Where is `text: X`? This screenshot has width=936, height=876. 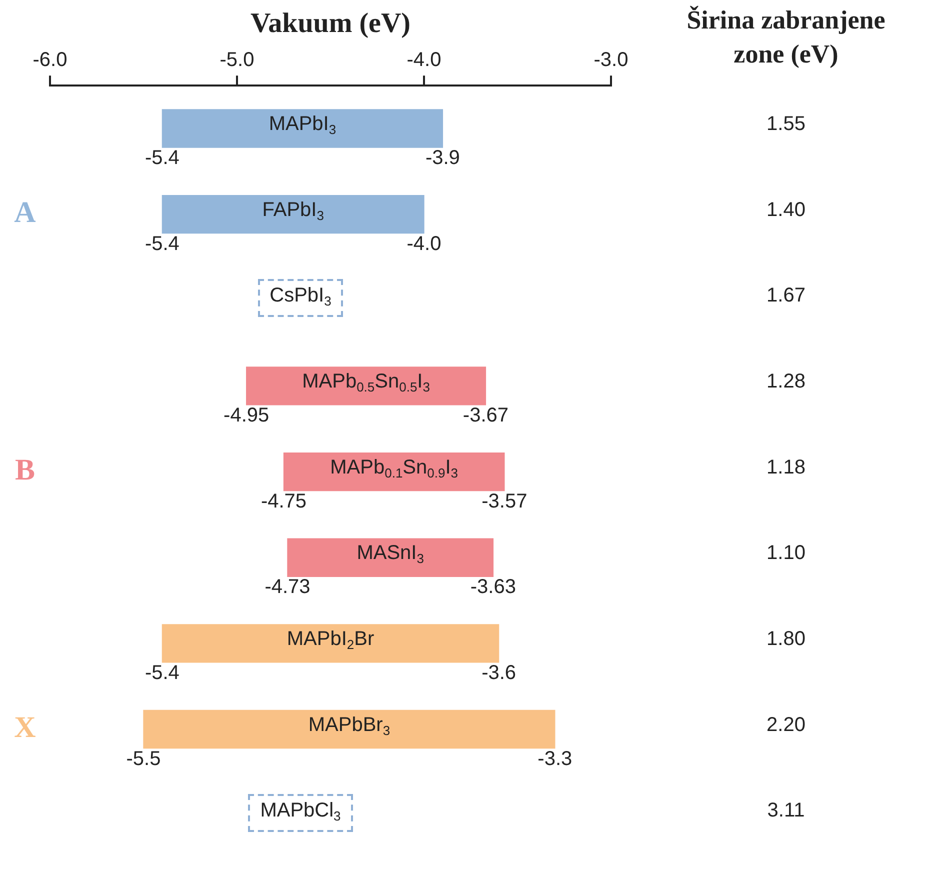 text: X is located at coordinates (25, 727).